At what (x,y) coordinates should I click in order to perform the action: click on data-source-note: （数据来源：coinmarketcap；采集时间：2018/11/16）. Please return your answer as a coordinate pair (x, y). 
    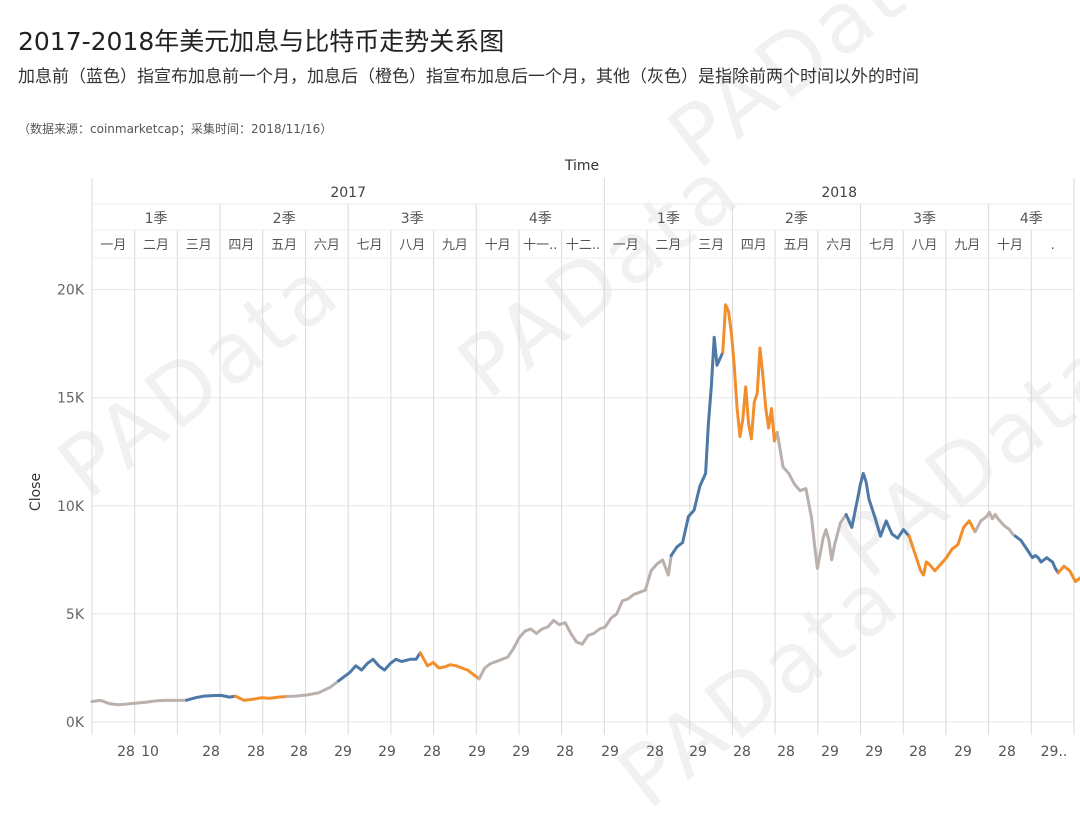
    Looking at the image, I should click on (175, 129).